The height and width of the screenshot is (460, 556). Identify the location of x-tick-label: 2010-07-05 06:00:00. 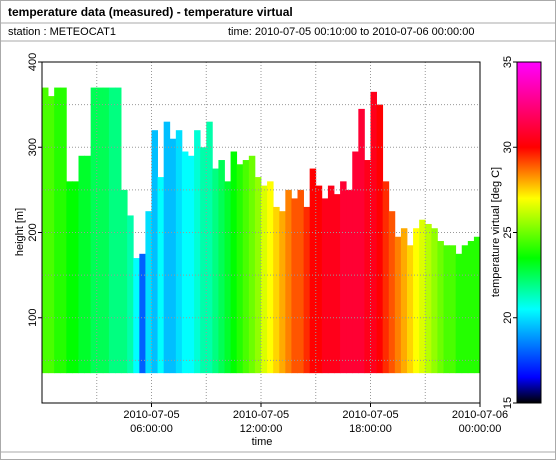
(151, 422).